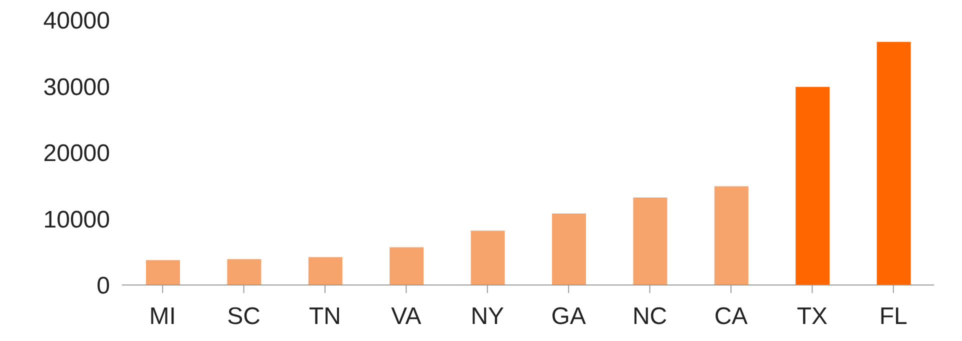 The width and height of the screenshot is (962, 341). Describe the element at coordinates (76, 21) in the screenshot. I see `y-tick-label: 40000` at that location.